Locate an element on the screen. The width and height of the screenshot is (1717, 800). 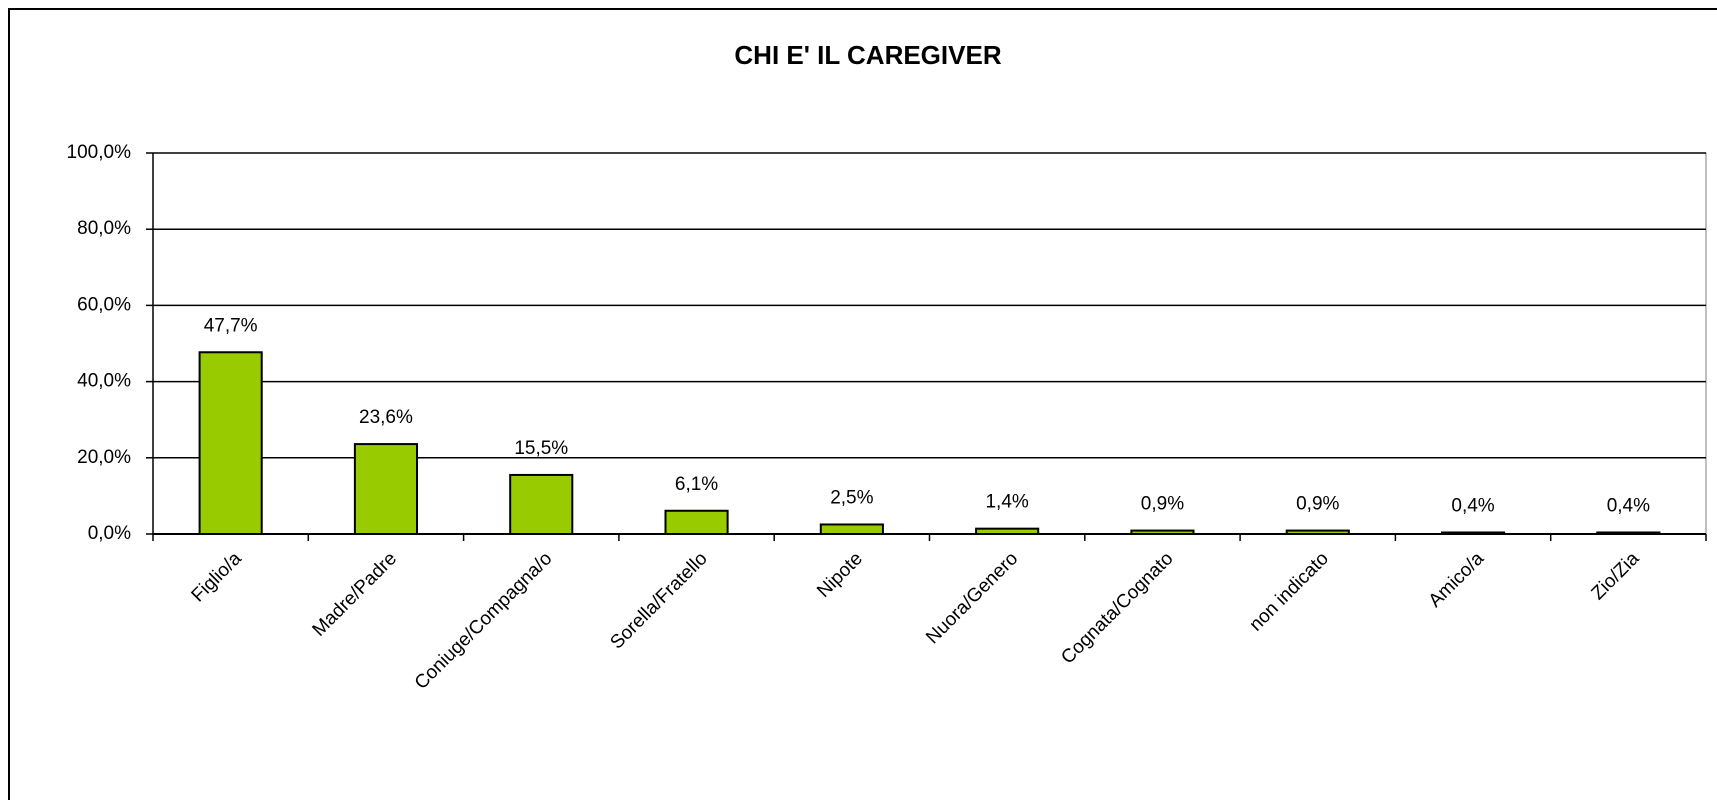
value-label: 1,4% is located at coordinates (1006, 502).